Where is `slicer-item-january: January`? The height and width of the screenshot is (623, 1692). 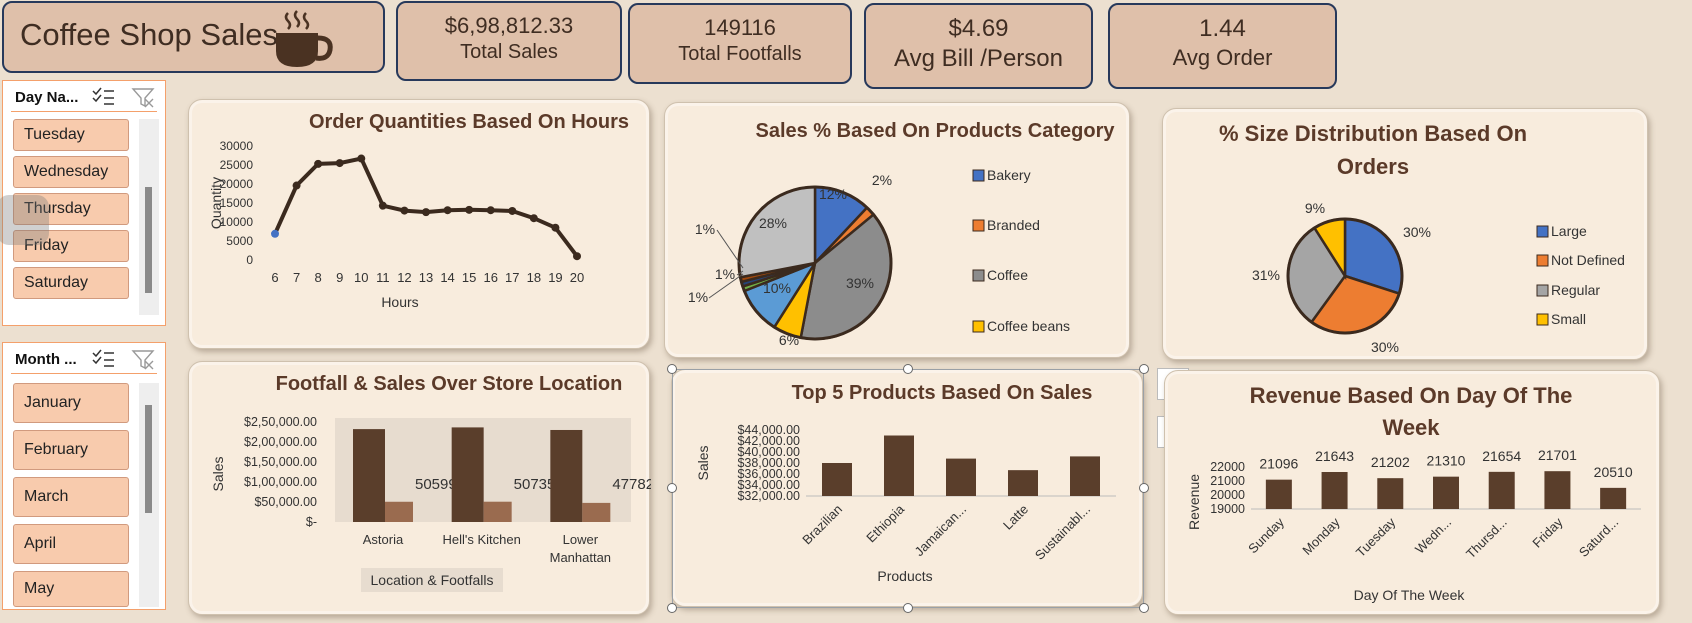 slicer-item-january: January is located at coordinates (71, 403).